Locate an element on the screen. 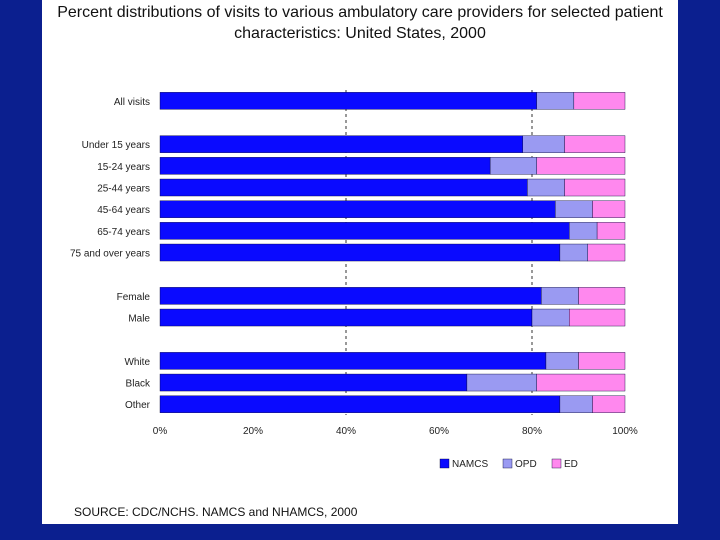 This screenshot has height=540, width=720. legend-swatch-opd is located at coordinates (507, 463).